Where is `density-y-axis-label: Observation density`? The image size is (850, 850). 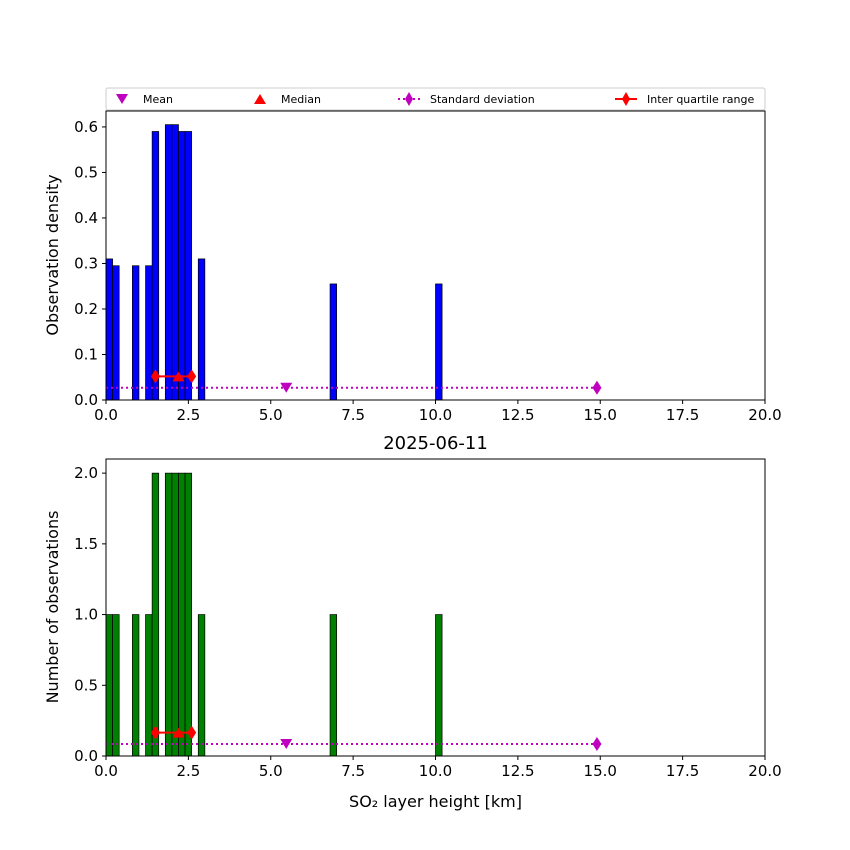 density-y-axis-label: Observation density is located at coordinates (52, 254).